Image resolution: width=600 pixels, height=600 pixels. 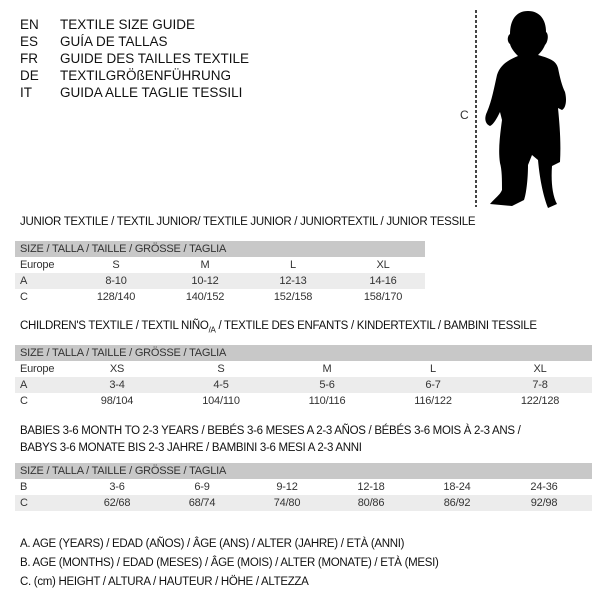 I want to click on cell: 68/74, so click(x=202, y=503).